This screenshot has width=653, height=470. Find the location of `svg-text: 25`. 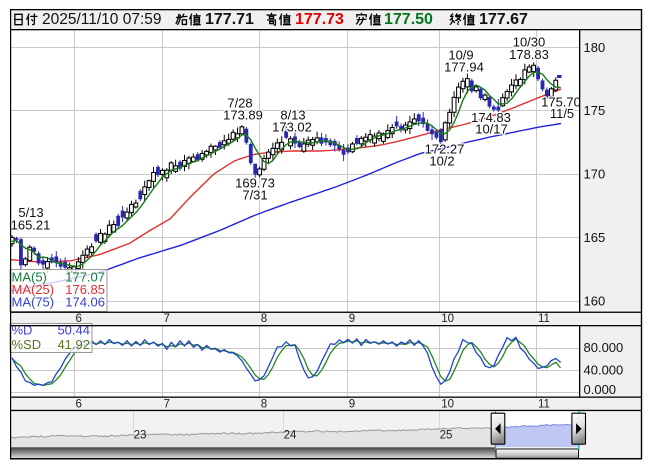

svg-text: 25 is located at coordinates (446, 436).